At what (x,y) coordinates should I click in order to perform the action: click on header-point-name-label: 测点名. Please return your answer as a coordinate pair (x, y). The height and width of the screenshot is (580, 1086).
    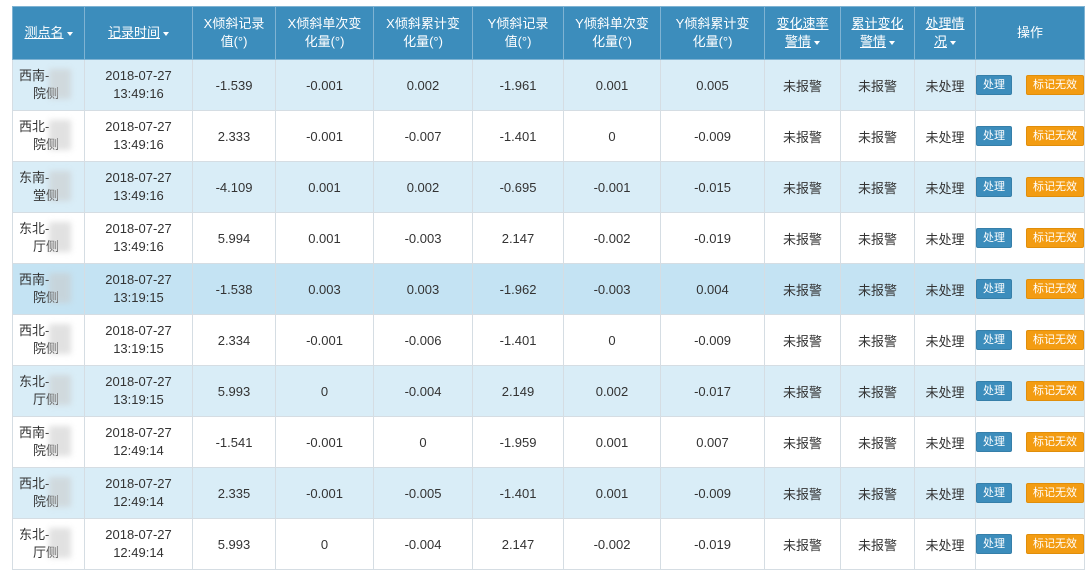
    Looking at the image, I should click on (44, 32).